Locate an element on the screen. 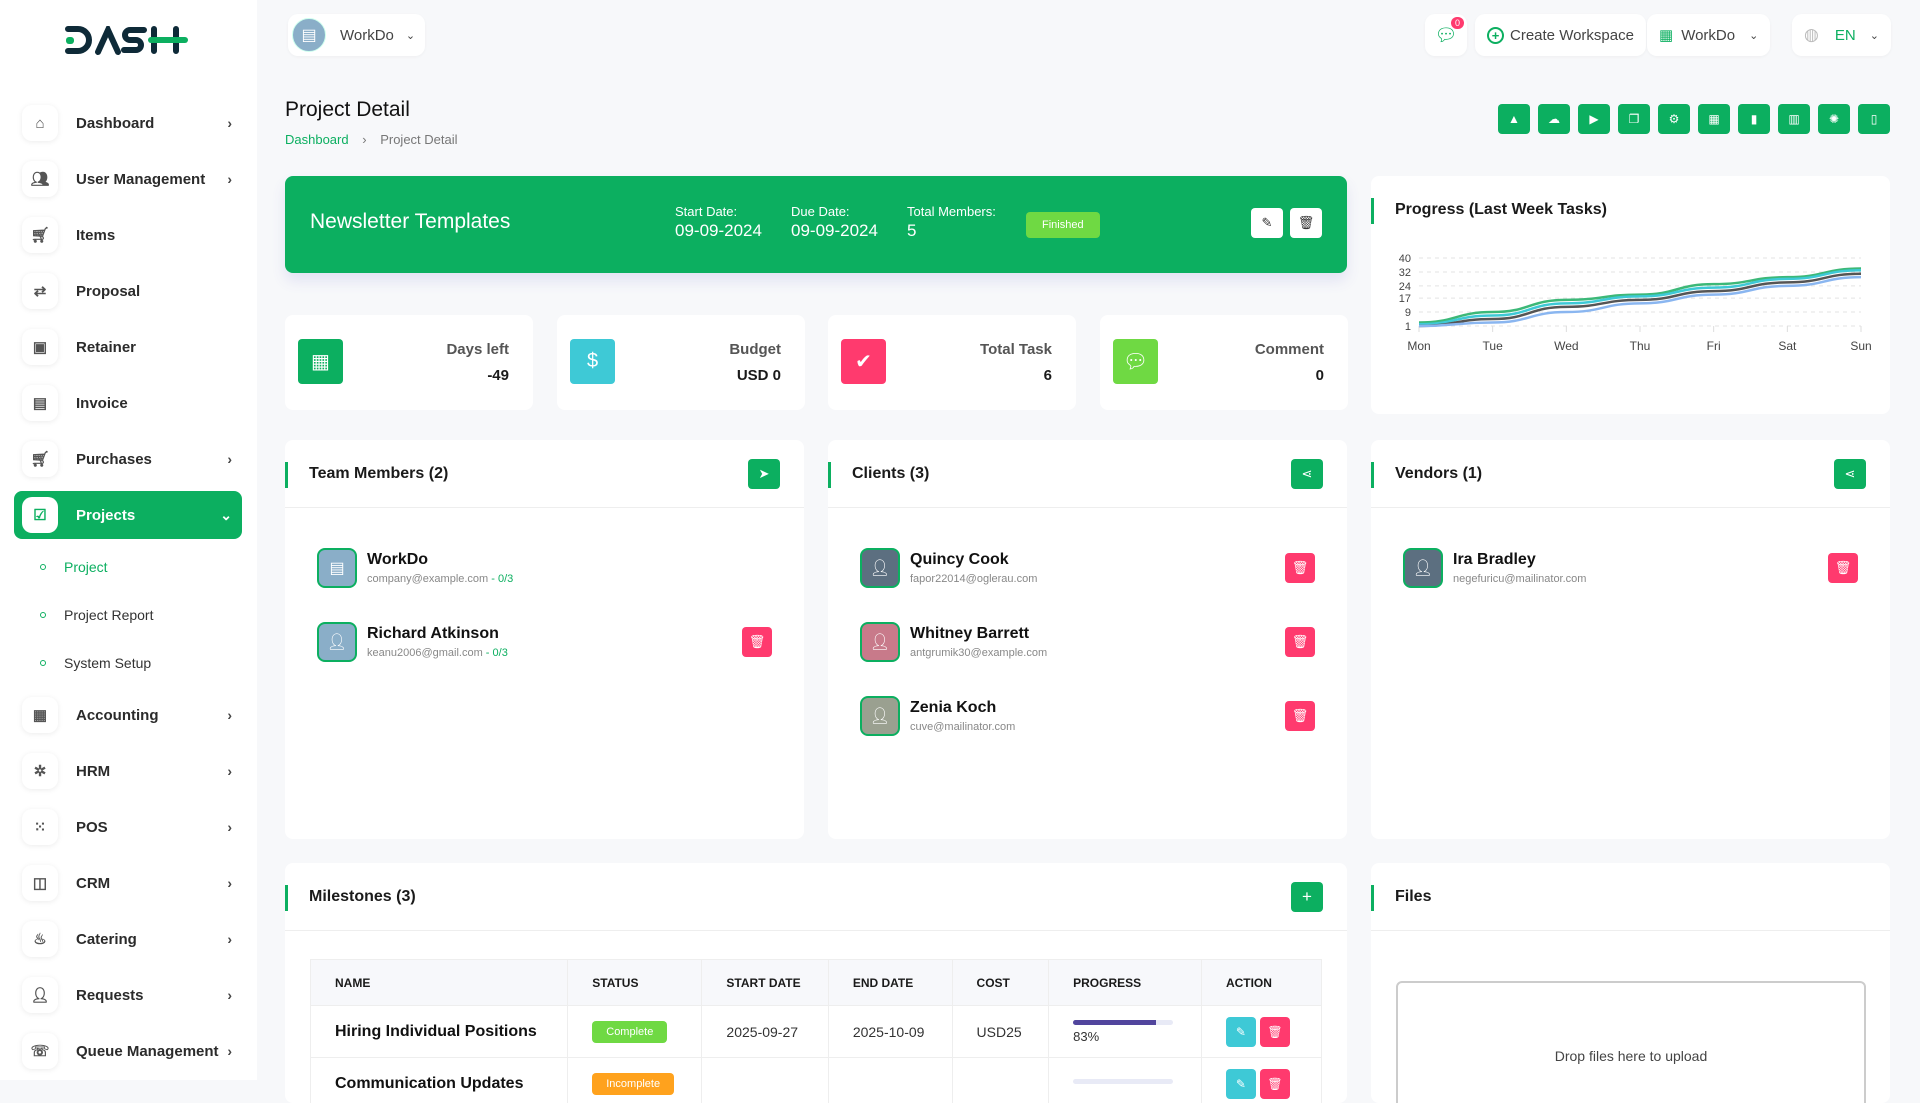 The height and width of the screenshot is (1103, 1920). column-header: END DATE is located at coordinates (890, 983).